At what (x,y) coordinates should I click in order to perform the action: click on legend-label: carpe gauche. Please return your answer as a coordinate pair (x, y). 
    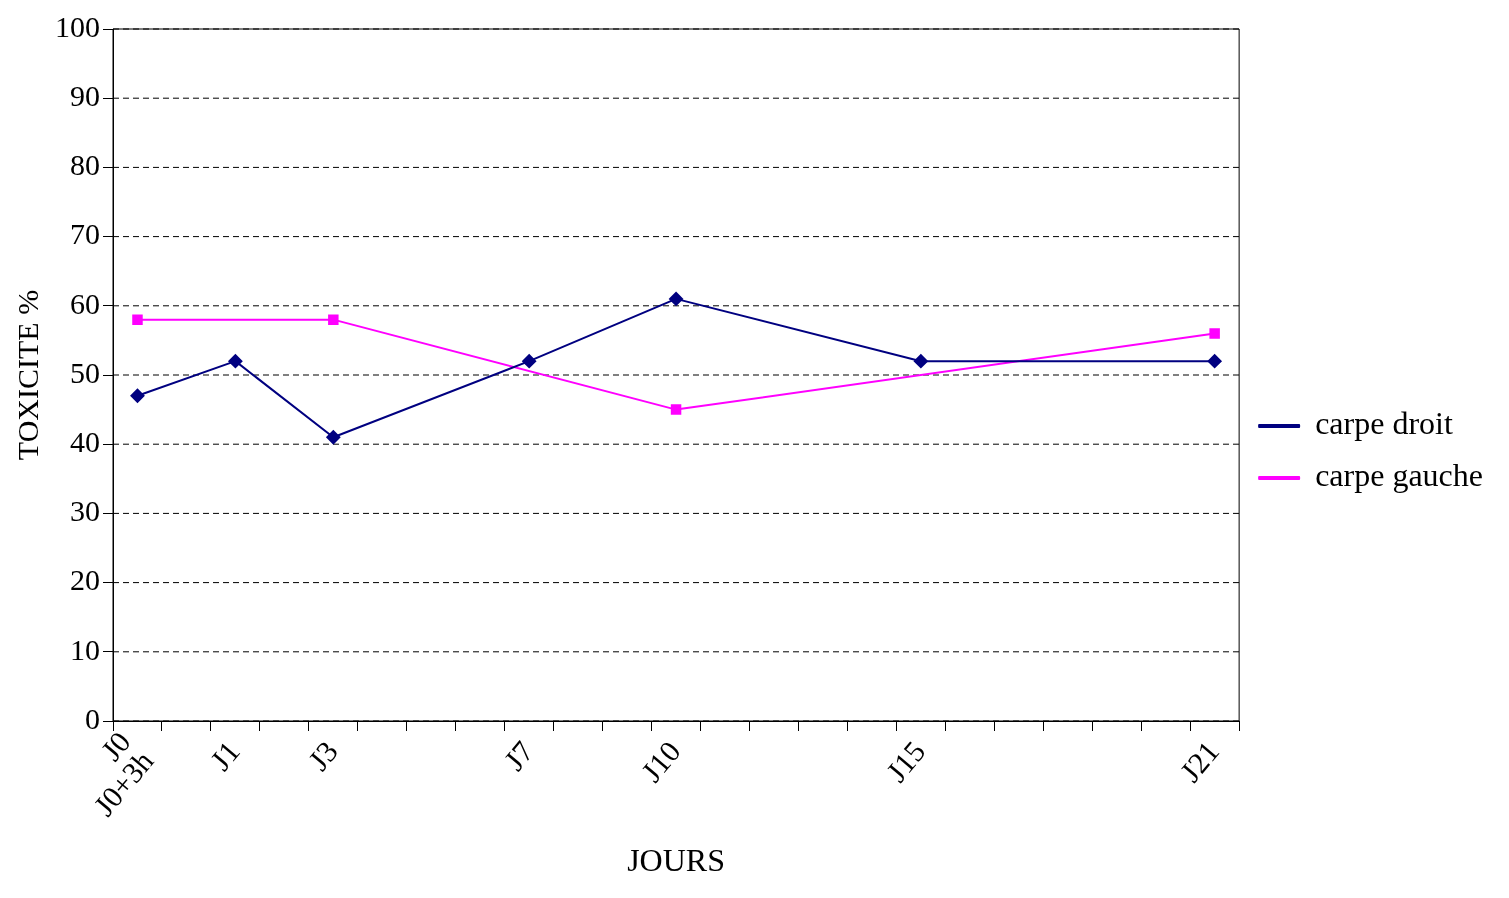
    Looking at the image, I should click on (1399, 475).